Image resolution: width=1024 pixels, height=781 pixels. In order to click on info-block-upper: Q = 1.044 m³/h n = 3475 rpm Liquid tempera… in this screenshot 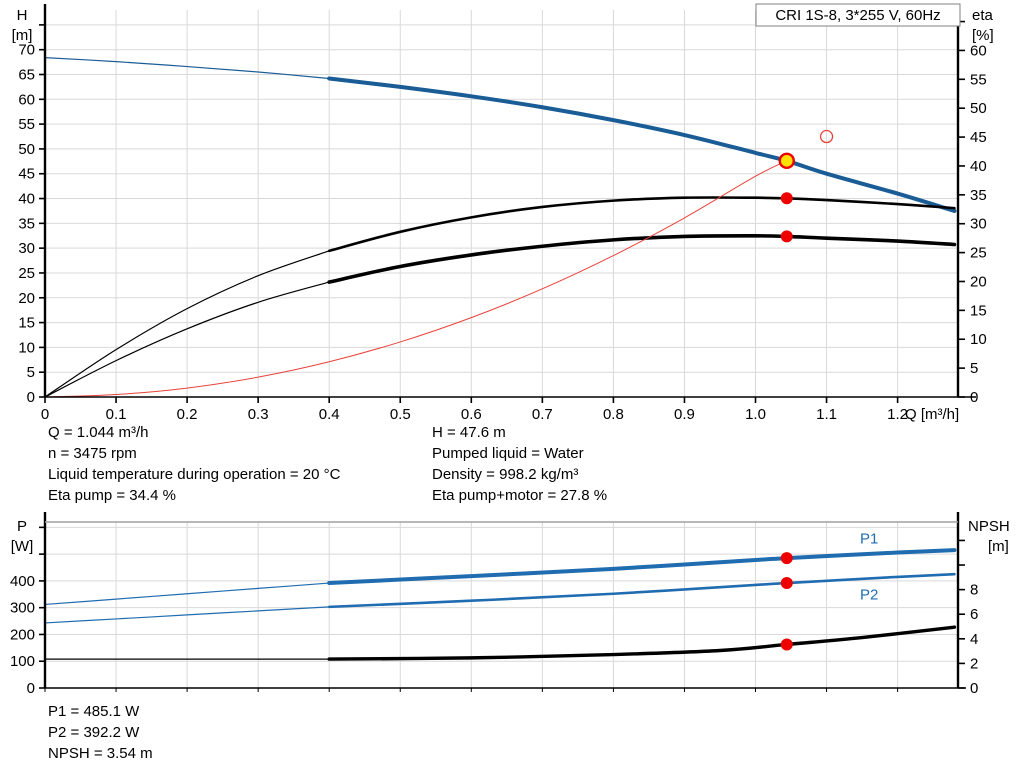, I will do `click(327, 464)`.